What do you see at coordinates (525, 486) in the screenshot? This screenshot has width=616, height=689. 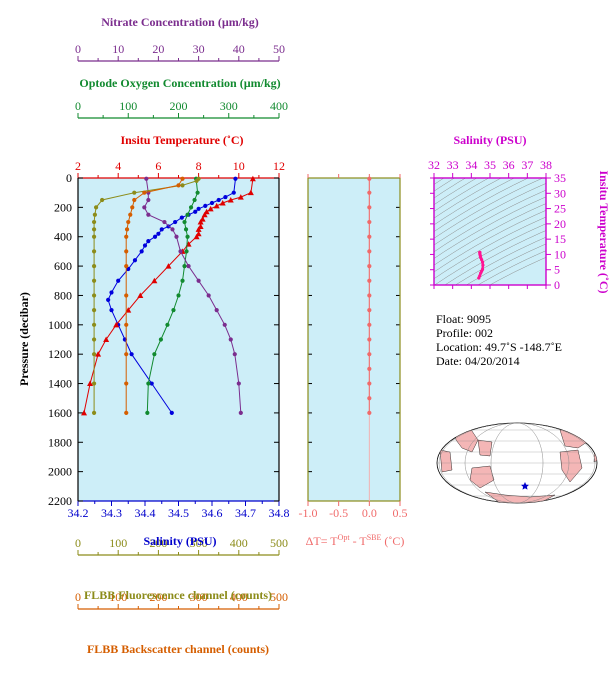 I see `float-location-star` at bounding box center [525, 486].